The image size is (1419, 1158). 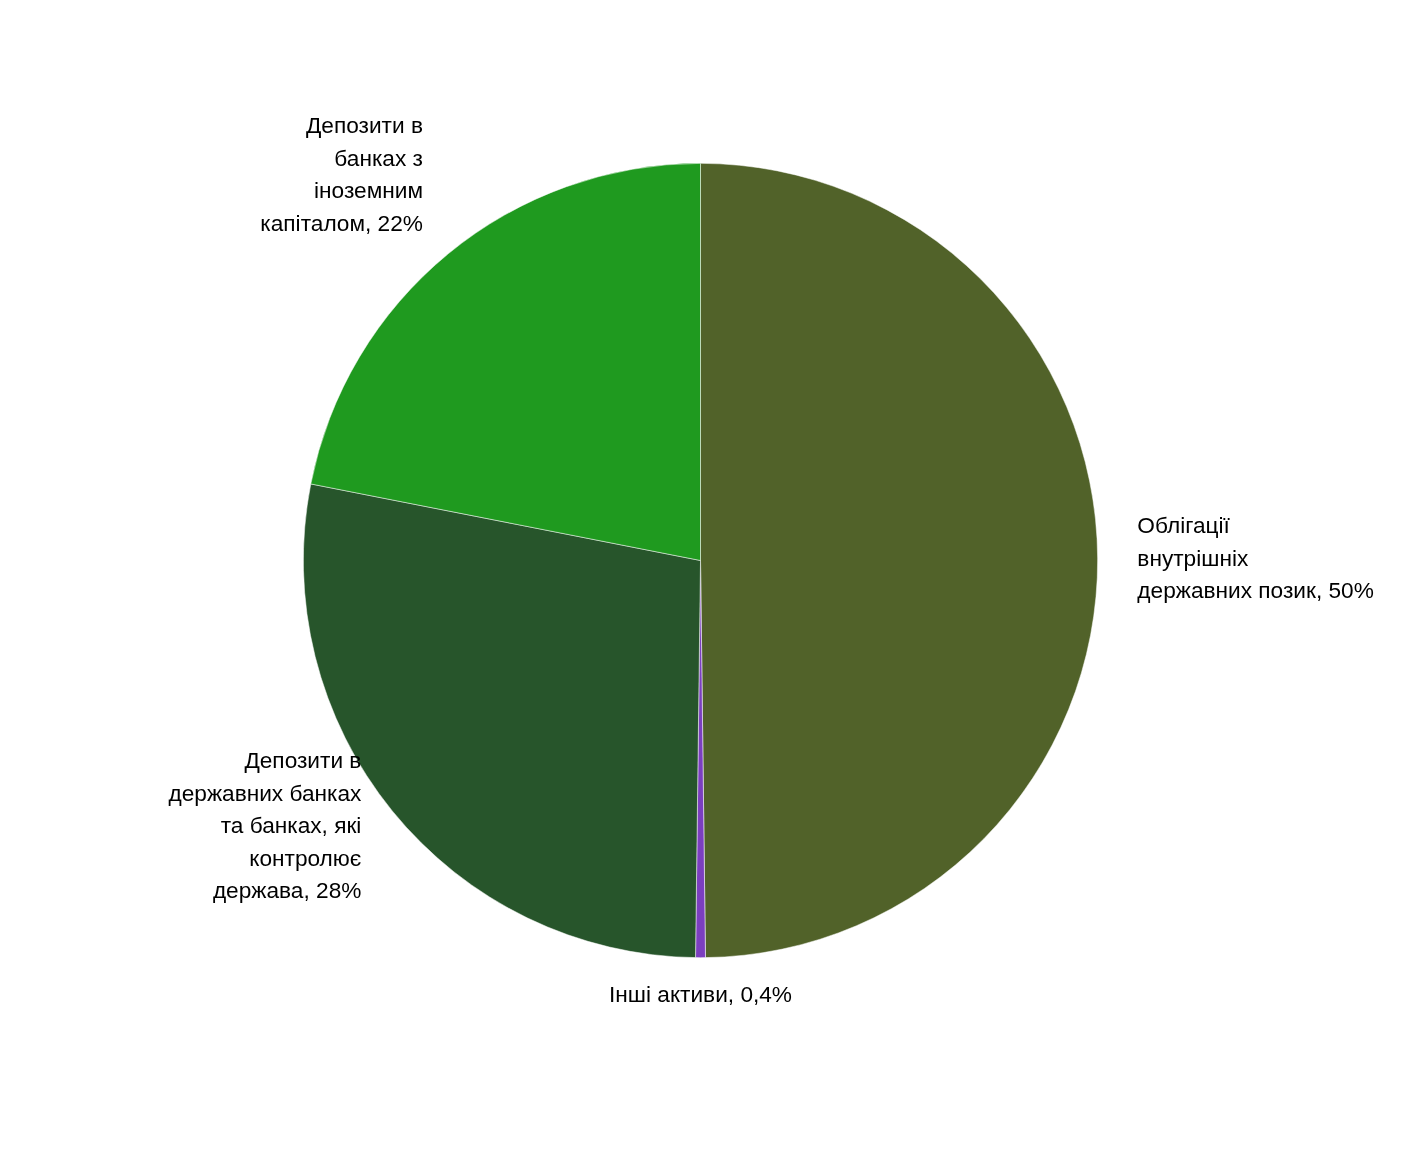 What do you see at coordinates (341, 174) in the screenshot?
I see `slice-label: Депозити в банках з іноземним капіталом, 22%` at bounding box center [341, 174].